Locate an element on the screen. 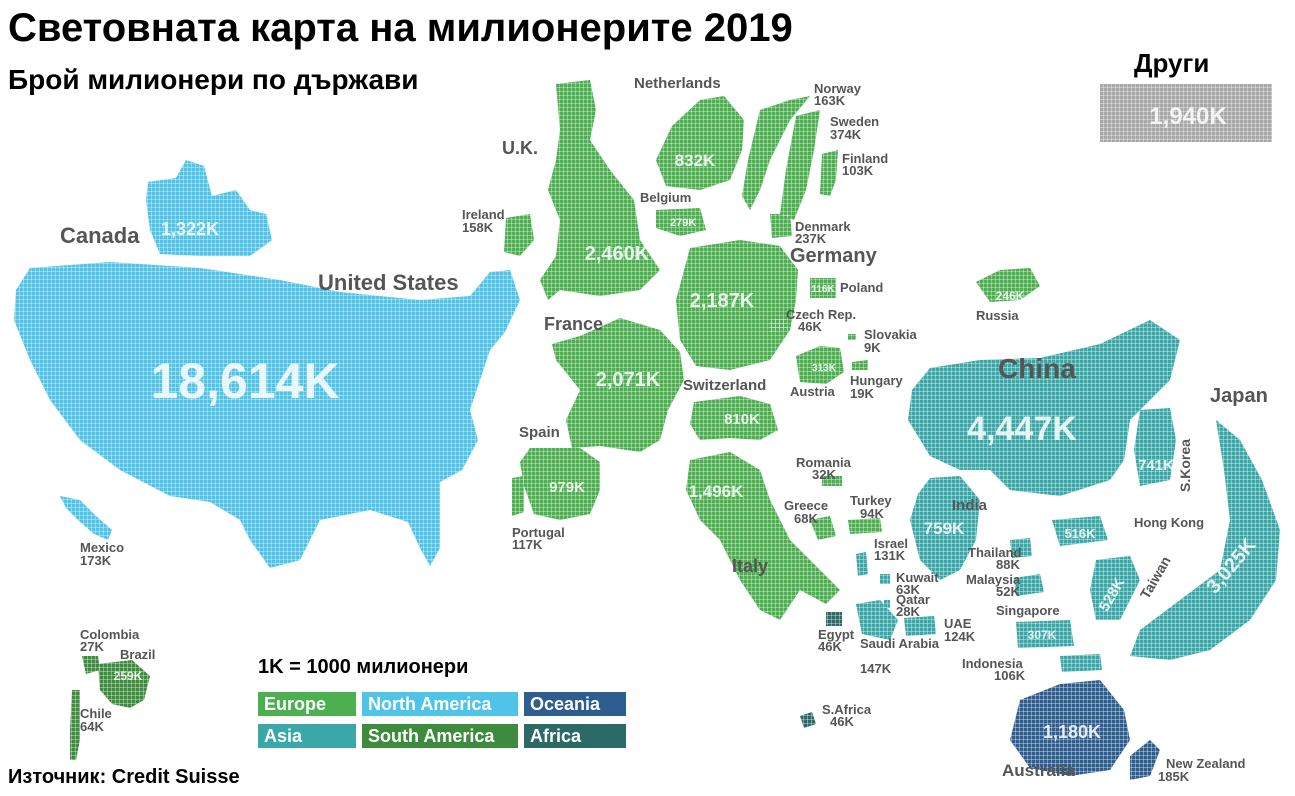 This screenshot has width=1295, height=796. label-romania: Romania is located at coordinates (824, 462).